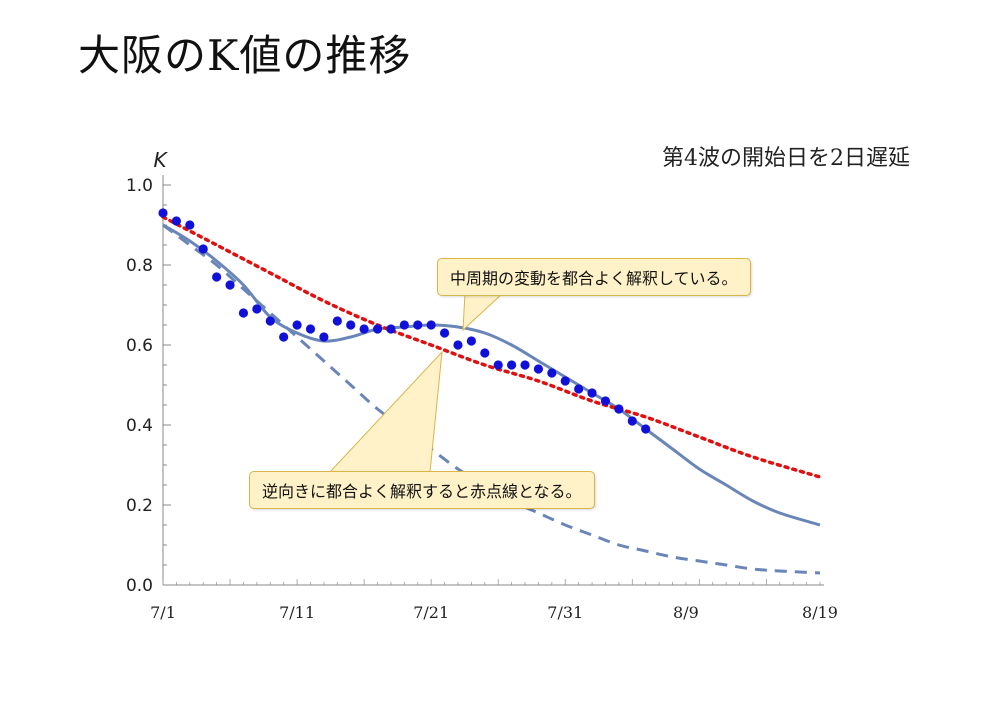 This screenshot has width=1000, height=702. What do you see at coordinates (139, 426) in the screenshot?
I see `y-tick-label: 0.4` at bounding box center [139, 426].